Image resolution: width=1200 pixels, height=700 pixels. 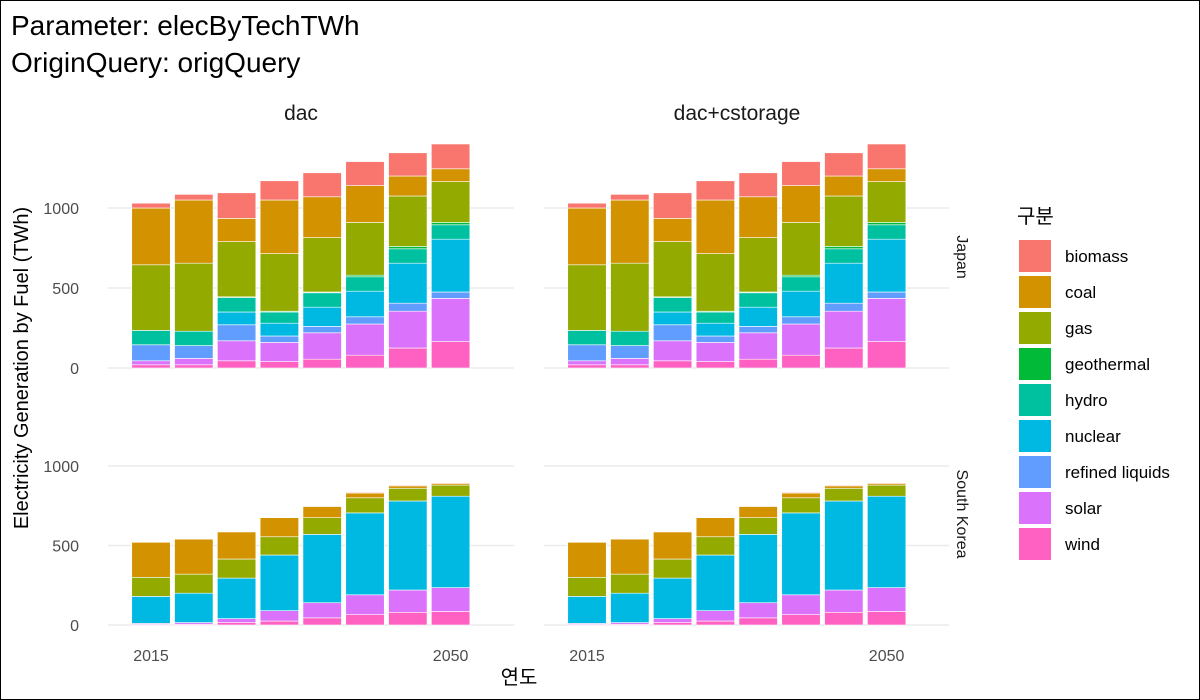 What do you see at coordinates (365, 492) in the screenshot?
I see `bar-south-korea-dac-2040-biomass` at bounding box center [365, 492].